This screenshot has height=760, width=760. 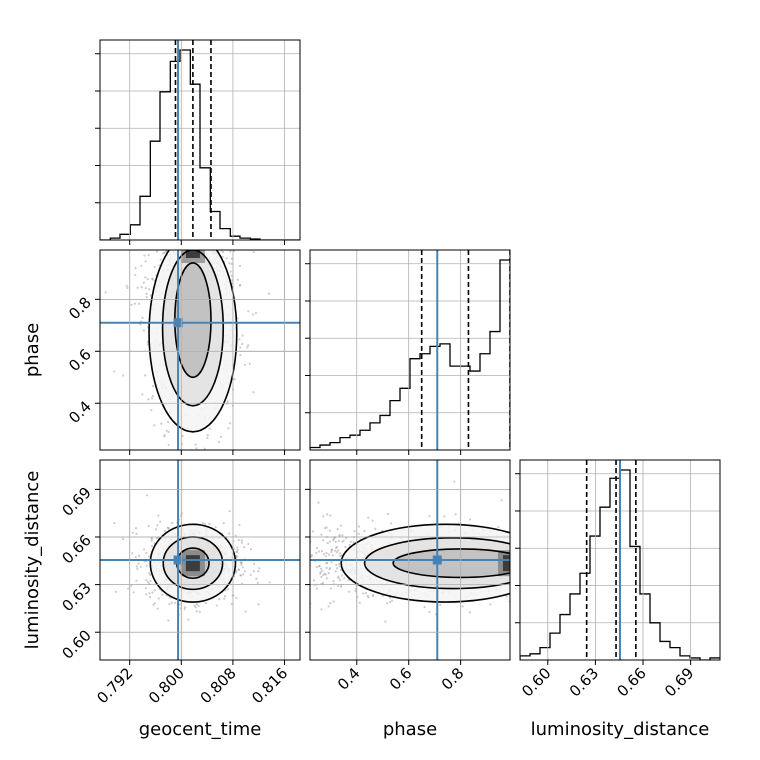 I want to click on y-tick-label: 0.69, so click(x=76, y=501).